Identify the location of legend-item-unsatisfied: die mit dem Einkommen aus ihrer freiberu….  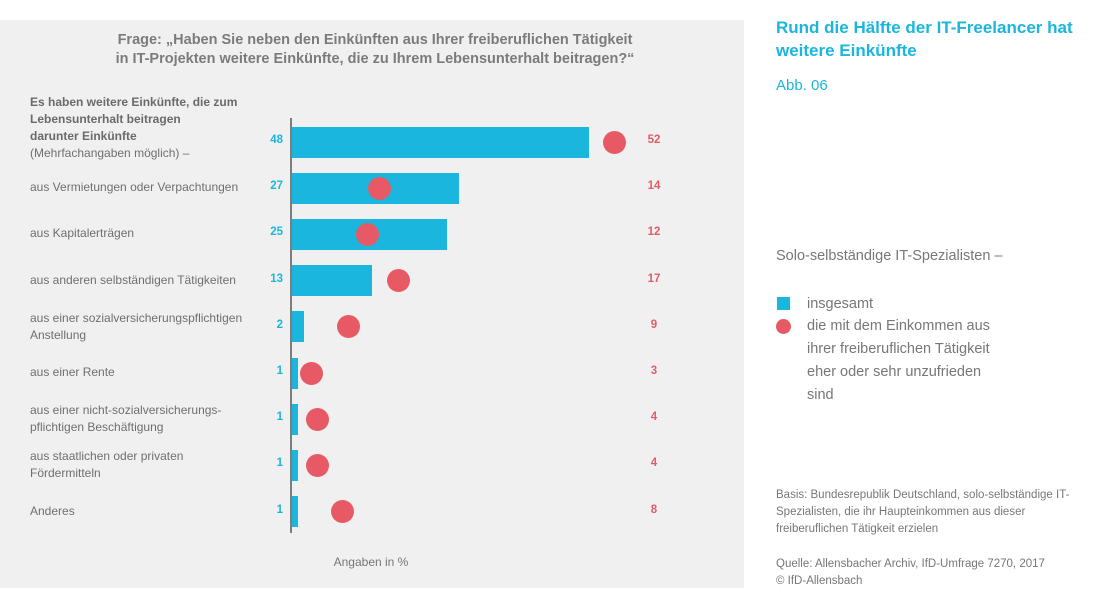
(898, 360).